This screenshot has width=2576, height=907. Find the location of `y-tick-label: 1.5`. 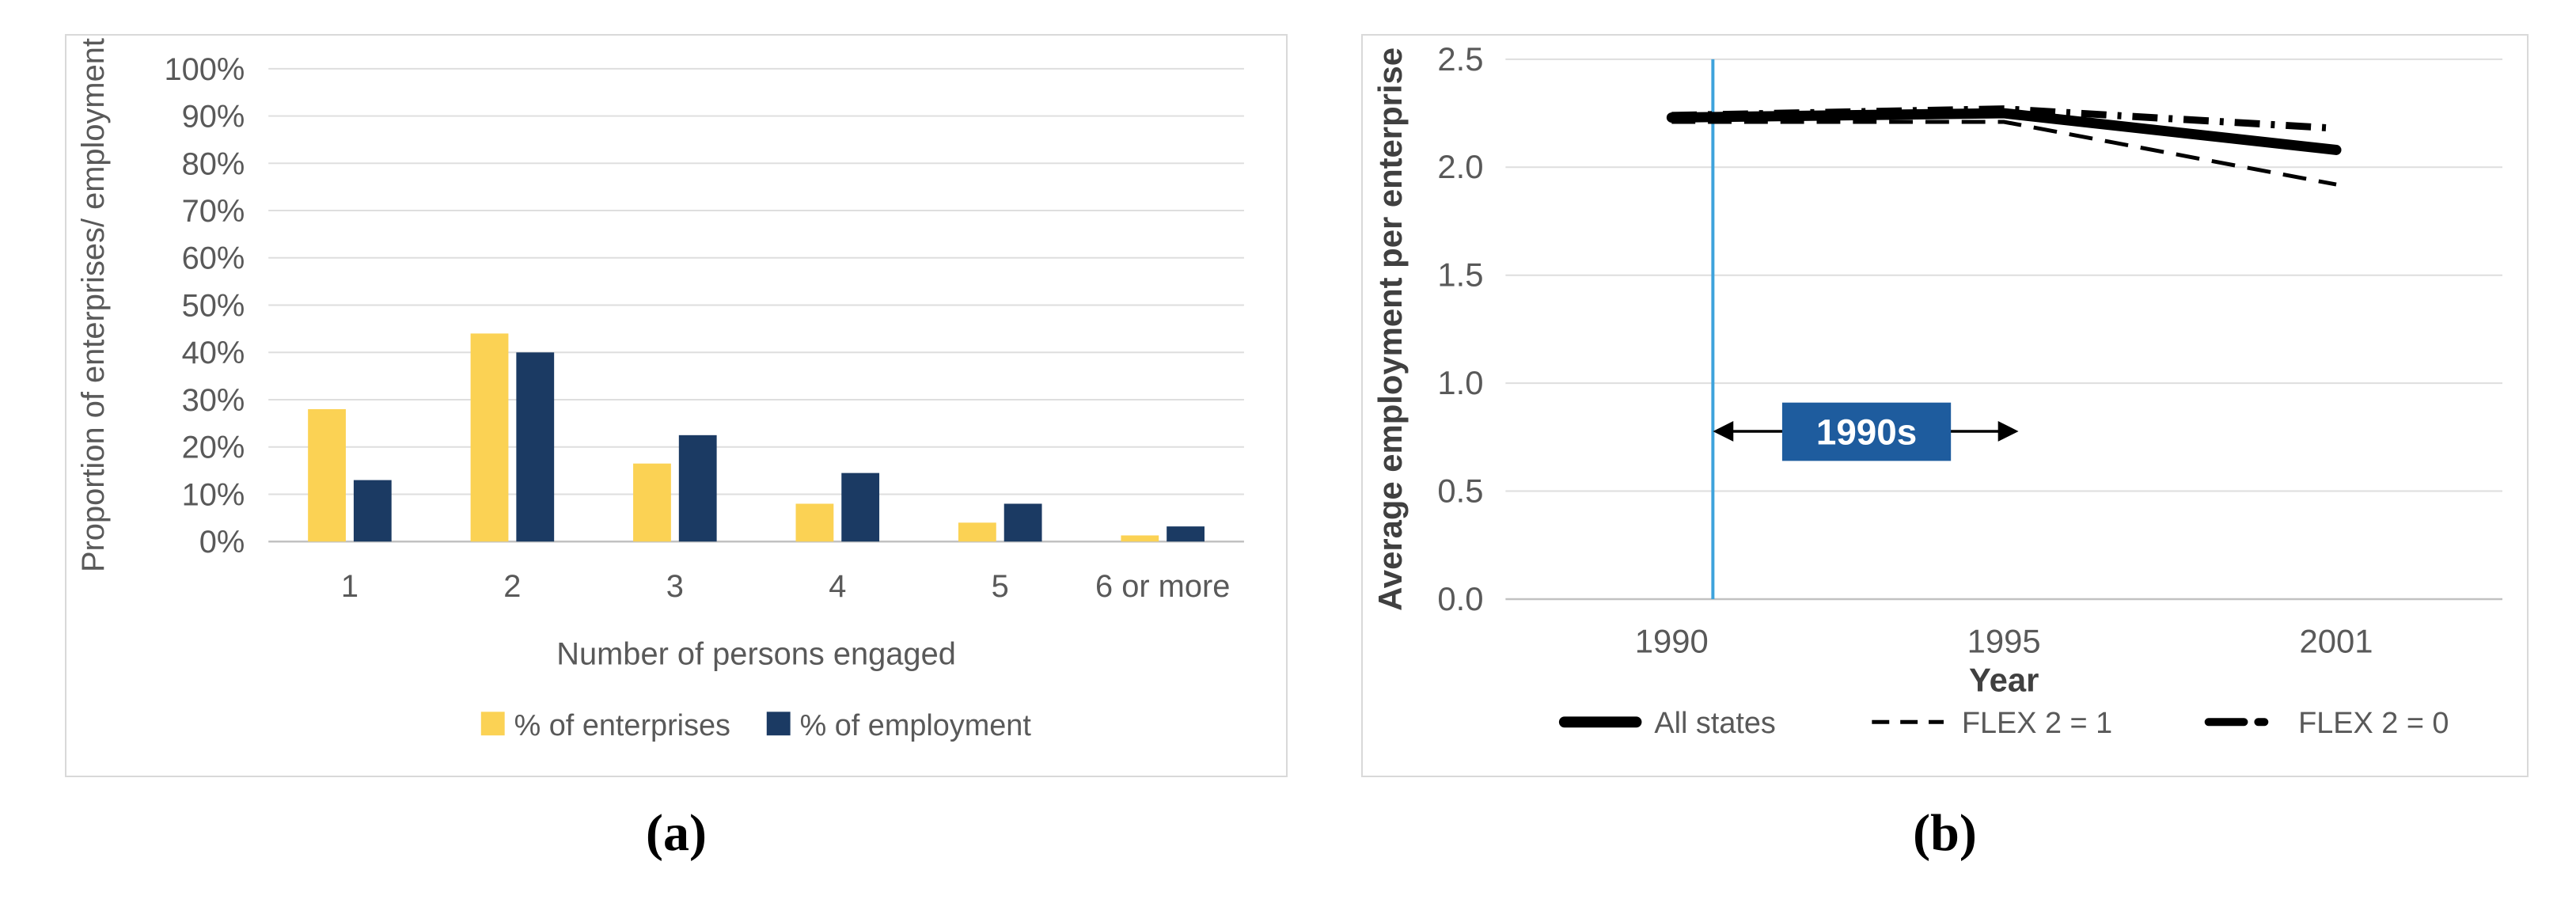

y-tick-label: 1.5 is located at coordinates (1460, 275).